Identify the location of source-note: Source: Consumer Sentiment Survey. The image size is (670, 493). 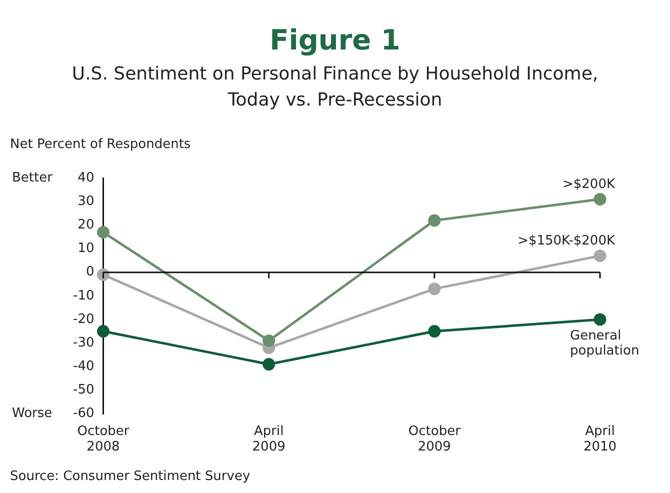
(130, 476).